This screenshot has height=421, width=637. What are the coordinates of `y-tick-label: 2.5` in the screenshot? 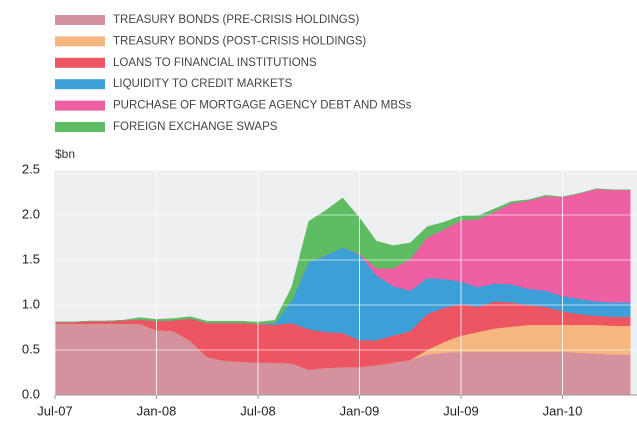 It's located at (31, 168).